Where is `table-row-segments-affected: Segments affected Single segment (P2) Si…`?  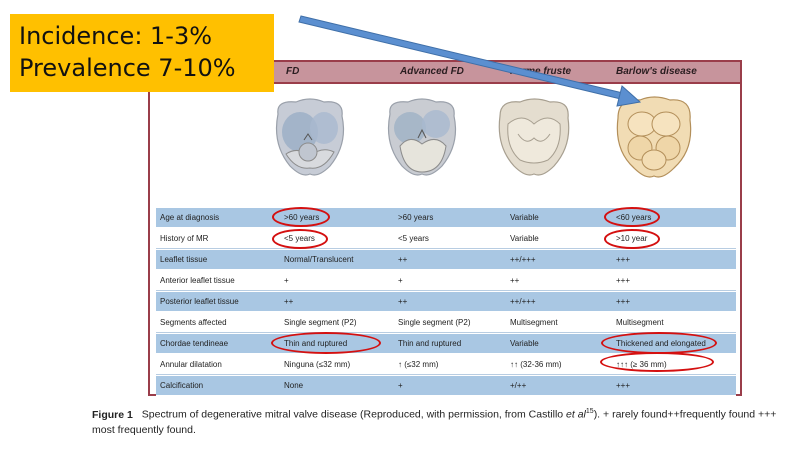
table-row-segments-affected: Segments affected Single segment (P2) Si… is located at coordinates (446, 323).